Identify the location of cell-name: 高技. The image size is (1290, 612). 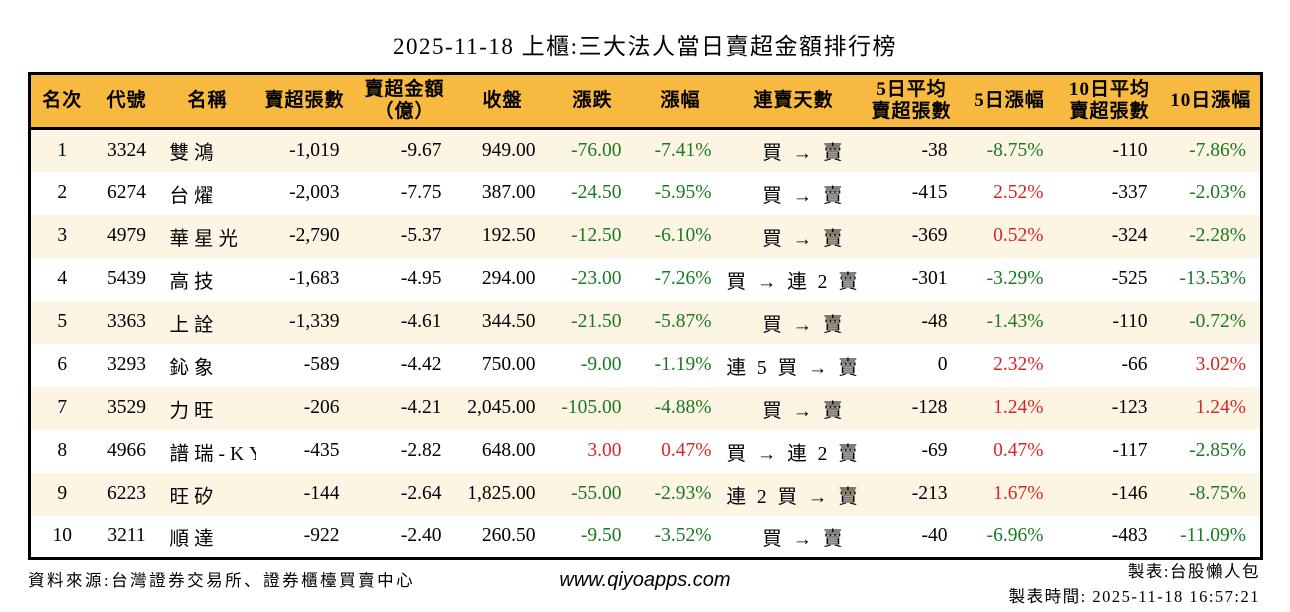
(194, 282).